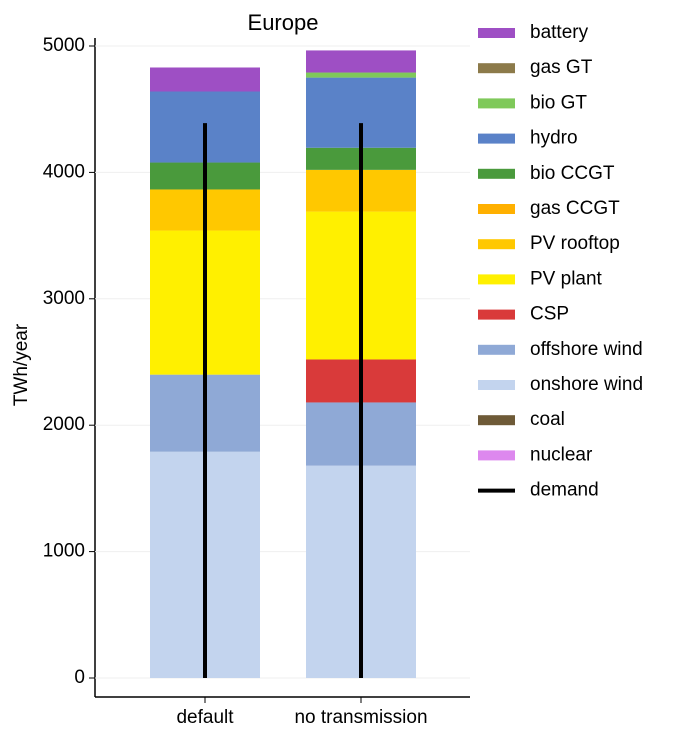 The height and width of the screenshot is (729, 675). I want to click on x-tick-label: default, so click(205, 717).